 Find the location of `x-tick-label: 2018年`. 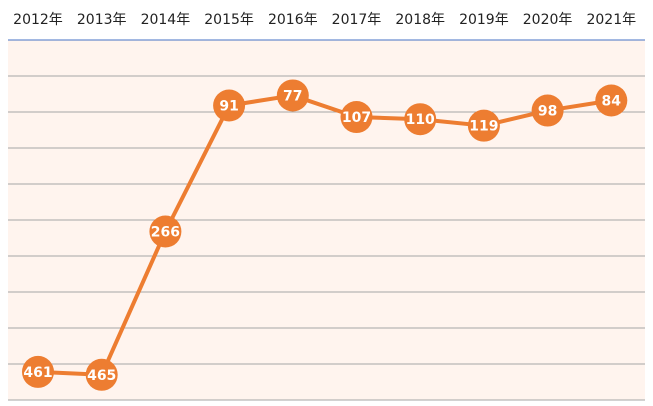

x-tick-label: 2018年 is located at coordinates (420, 20).